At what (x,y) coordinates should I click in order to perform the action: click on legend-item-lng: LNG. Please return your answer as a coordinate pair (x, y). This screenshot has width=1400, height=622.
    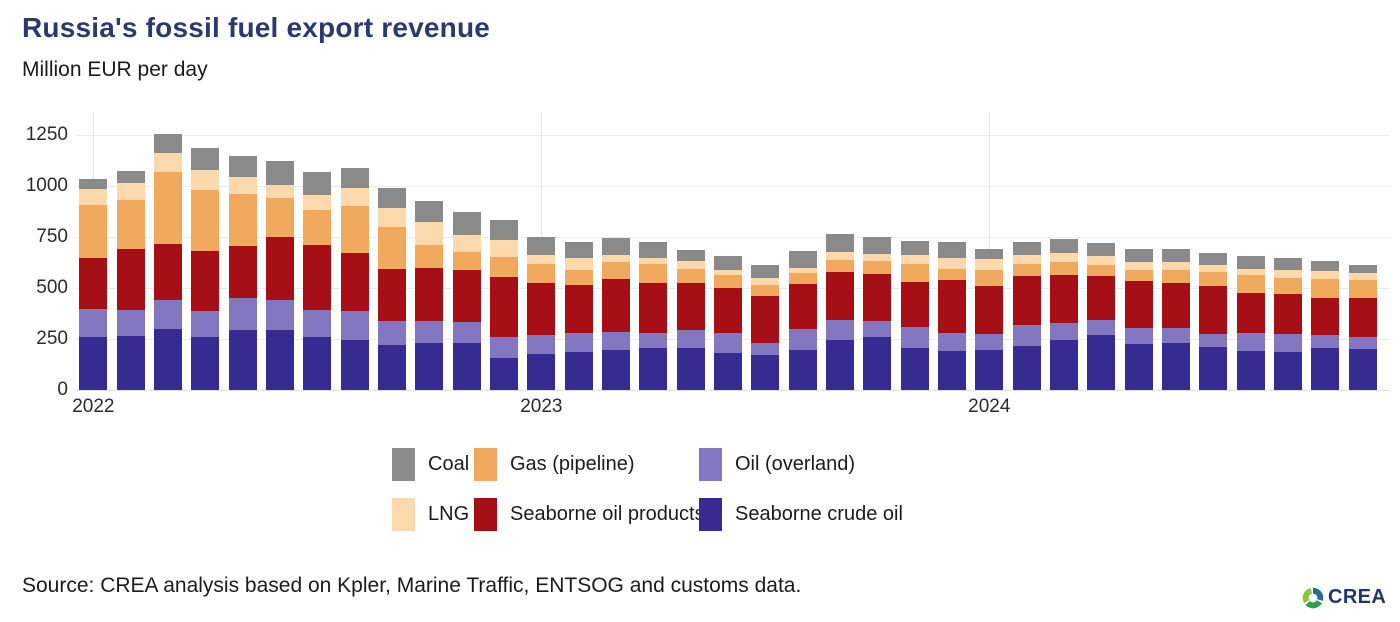
    Looking at the image, I should click on (430, 514).